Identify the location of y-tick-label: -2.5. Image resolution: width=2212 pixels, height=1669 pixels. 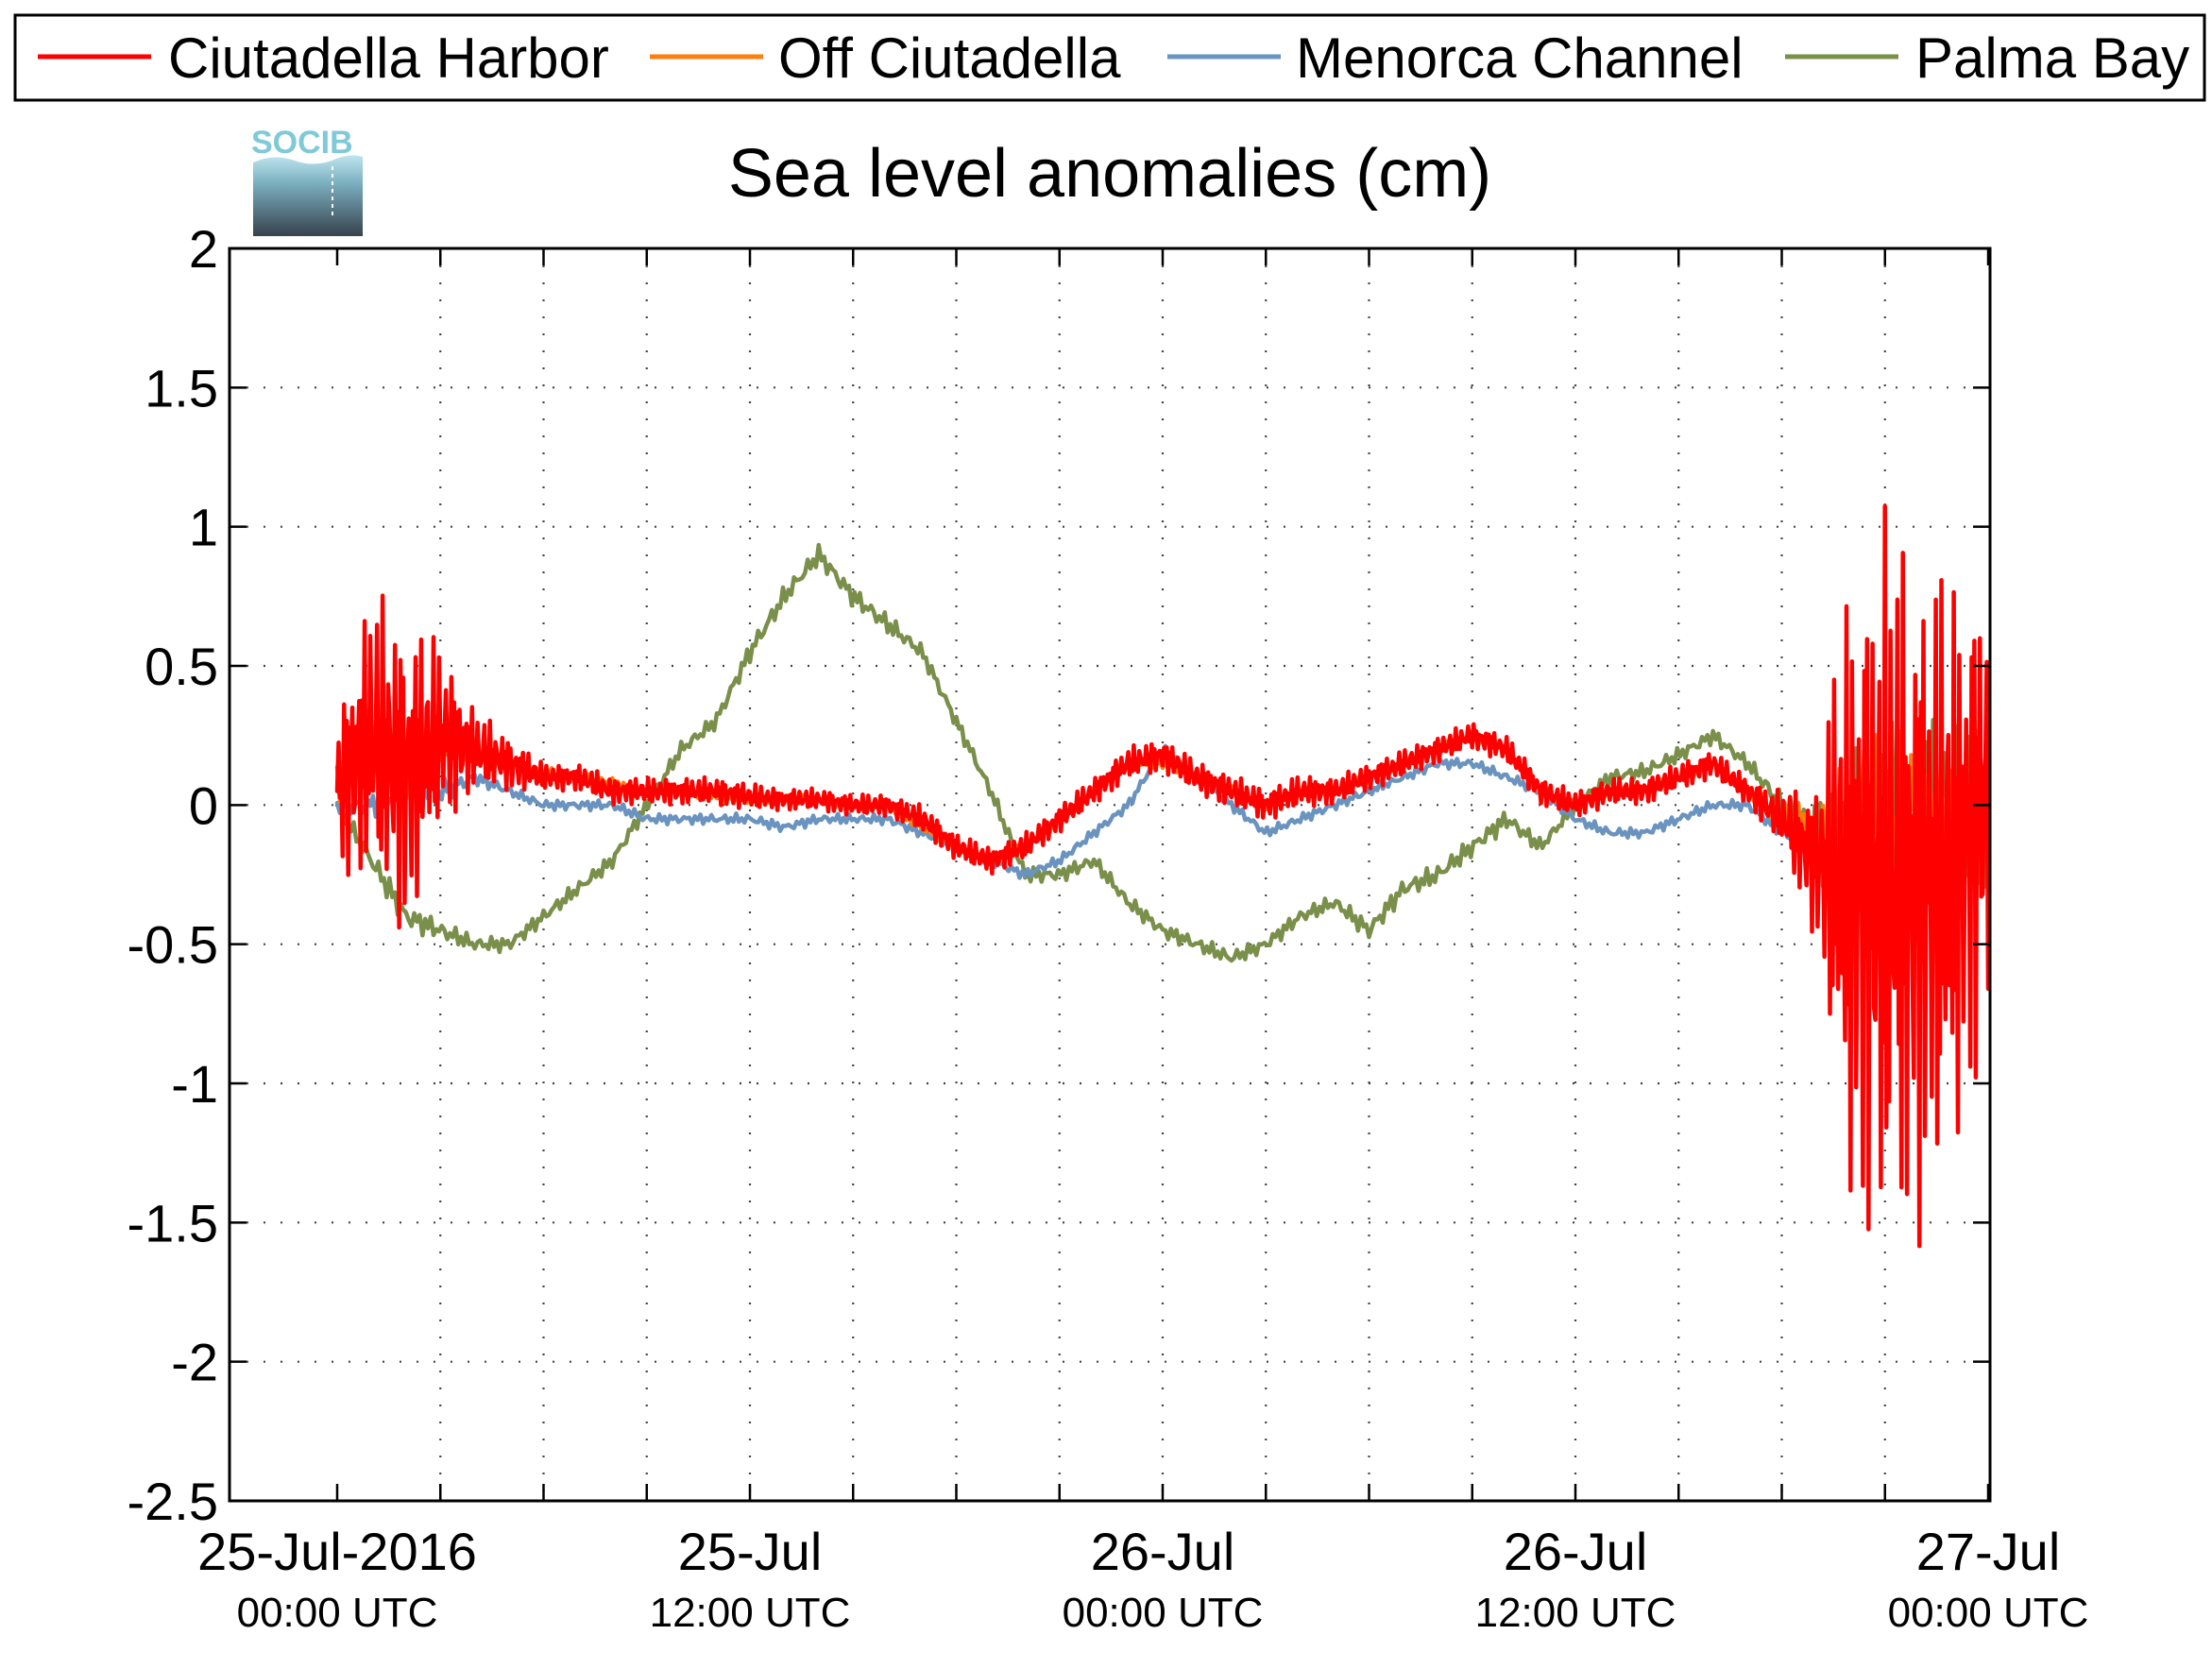
(173, 1501).